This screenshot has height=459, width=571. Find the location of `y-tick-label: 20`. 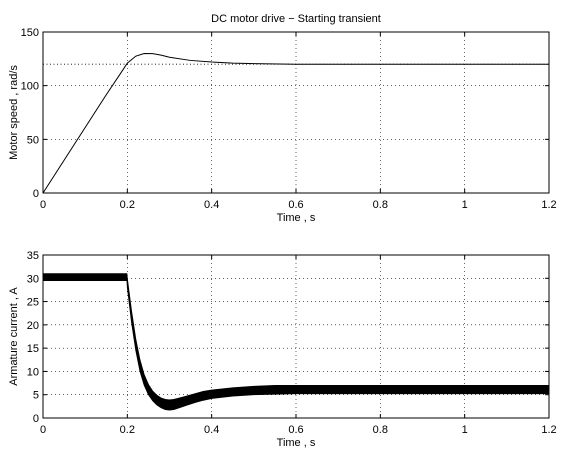

y-tick-label: 20 is located at coordinates (33, 326).